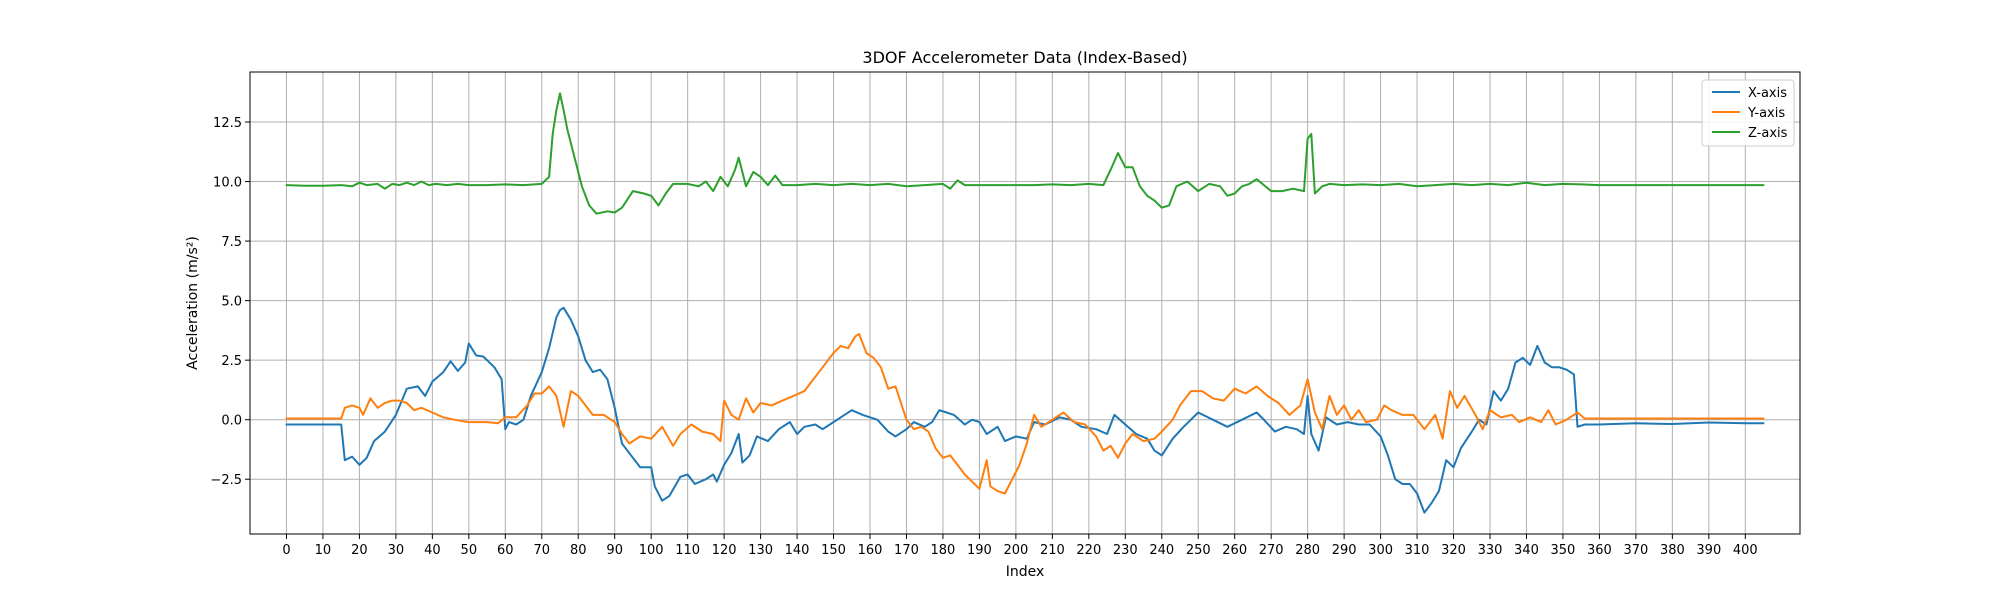  I want to click on x-tick-label: 140, so click(797, 550).